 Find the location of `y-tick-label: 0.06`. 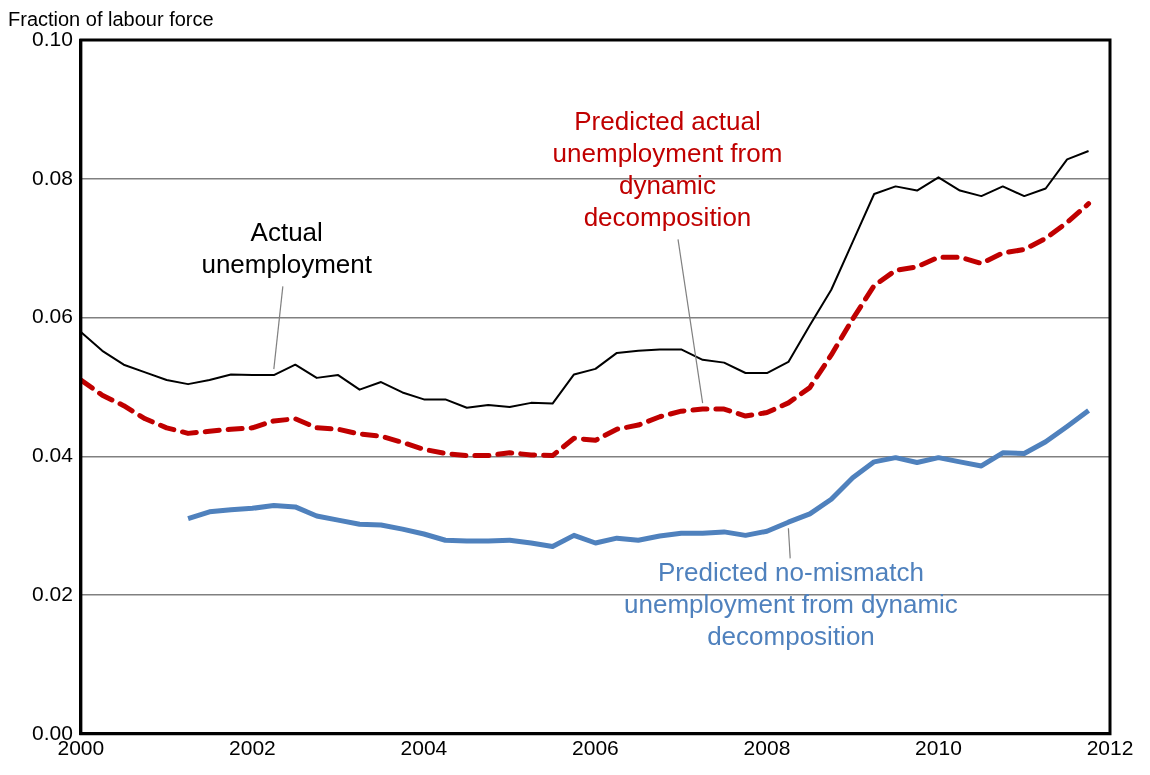

y-tick-label: 0.06 is located at coordinates (52, 316).